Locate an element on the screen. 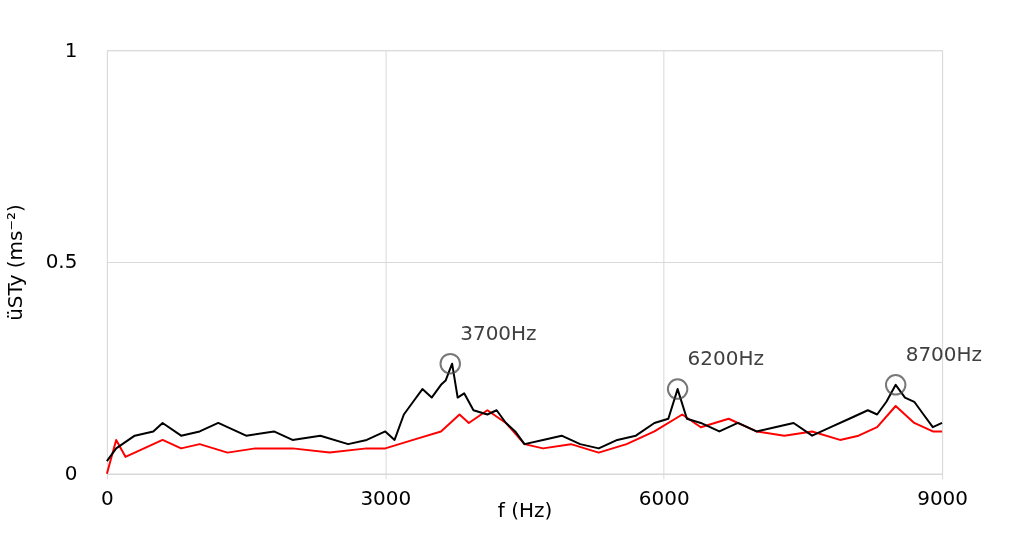 This screenshot has height=541, width=1027. x-axis-title: f (Hz) is located at coordinates (525, 510).